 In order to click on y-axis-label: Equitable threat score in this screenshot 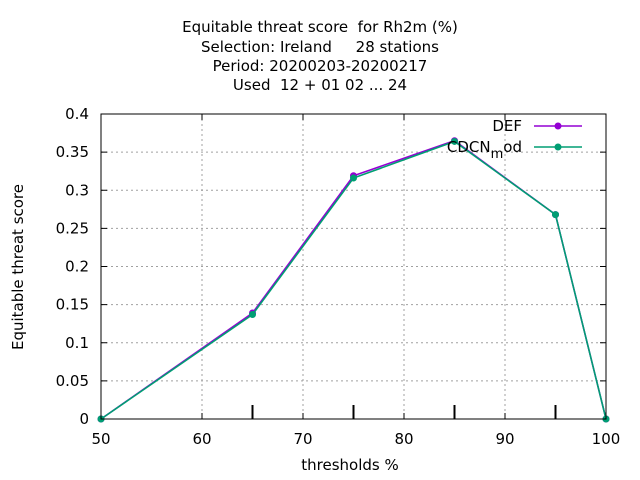, I will do `click(18, 267)`.